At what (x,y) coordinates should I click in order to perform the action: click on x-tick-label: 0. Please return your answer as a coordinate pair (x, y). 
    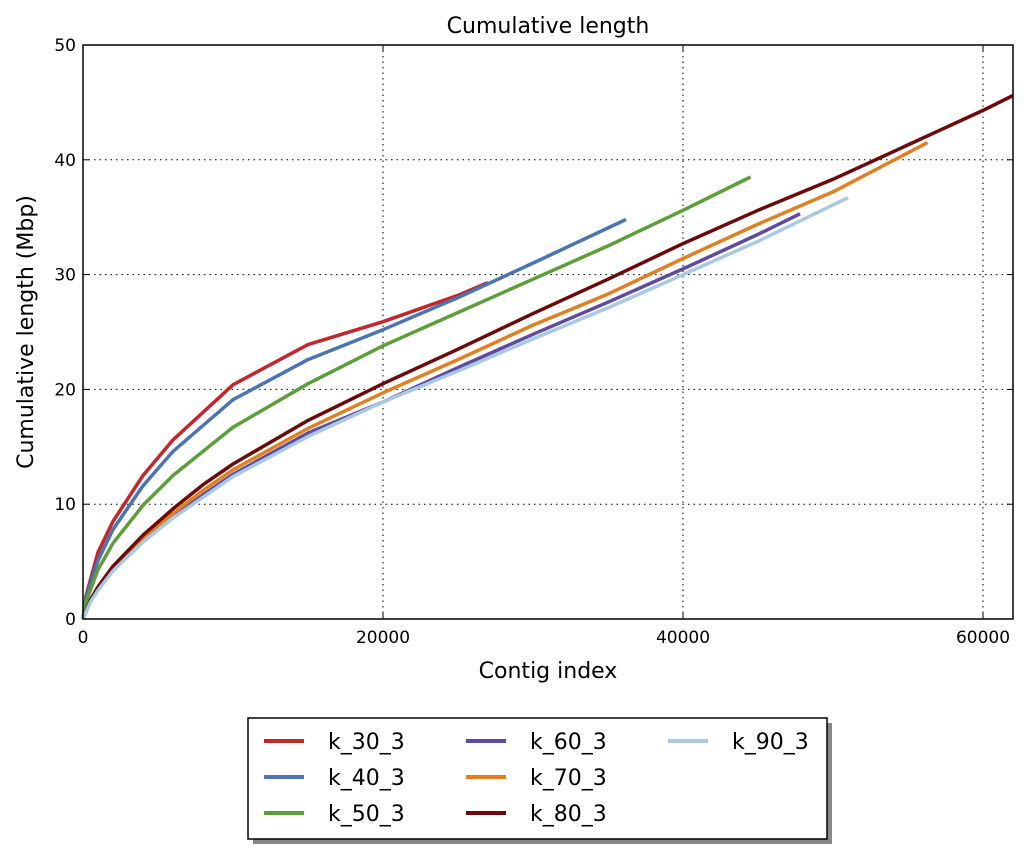
    Looking at the image, I should click on (83, 638).